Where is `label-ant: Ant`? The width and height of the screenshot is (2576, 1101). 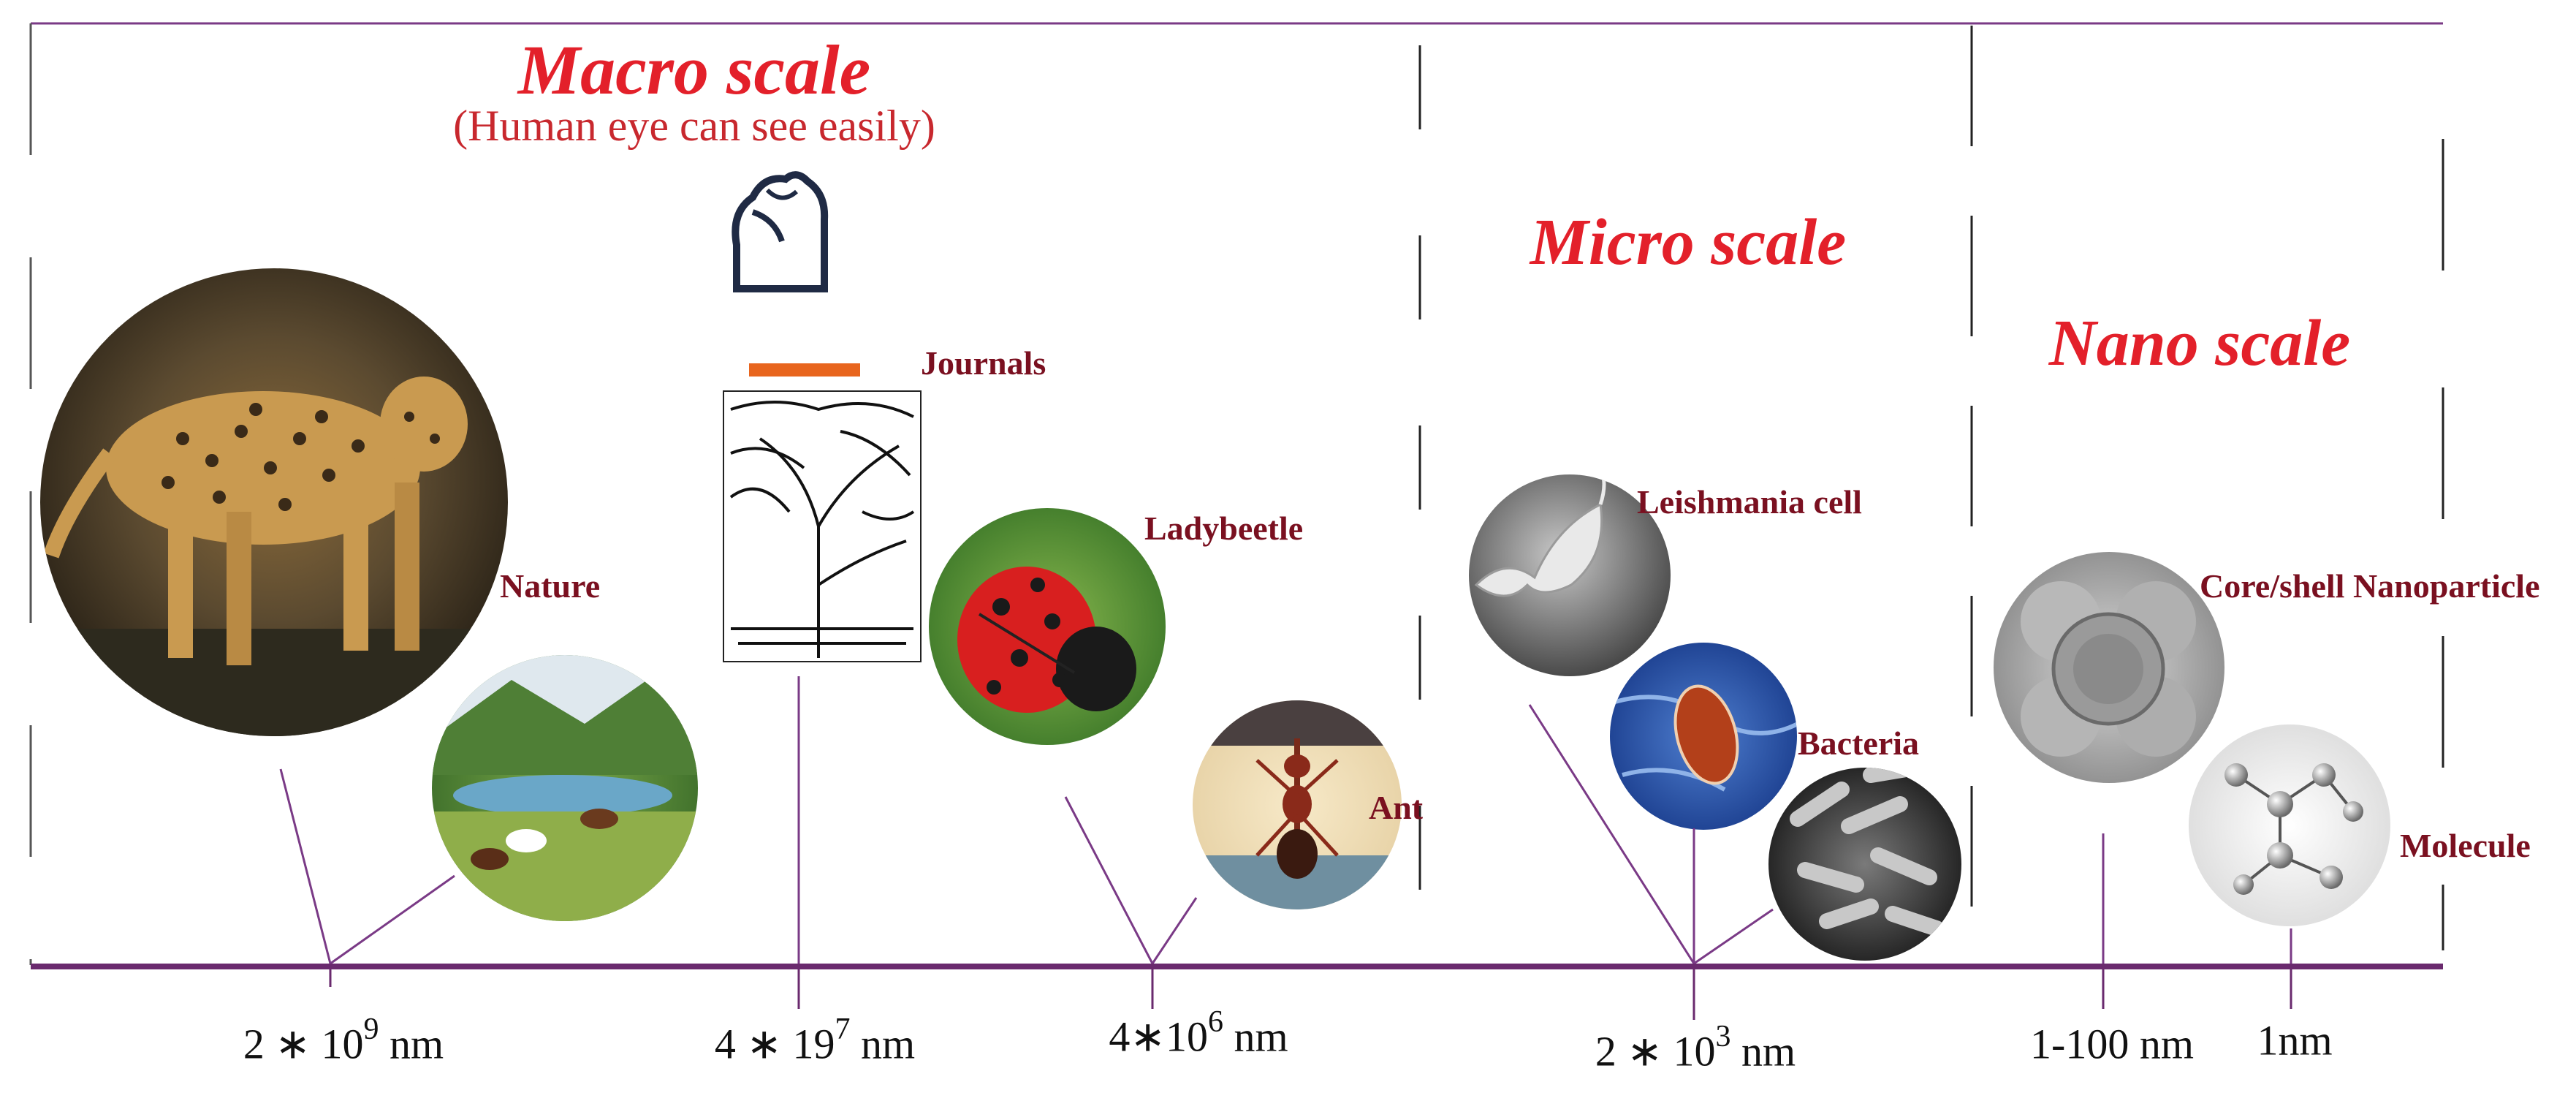 label-ant: Ant is located at coordinates (1396, 807).